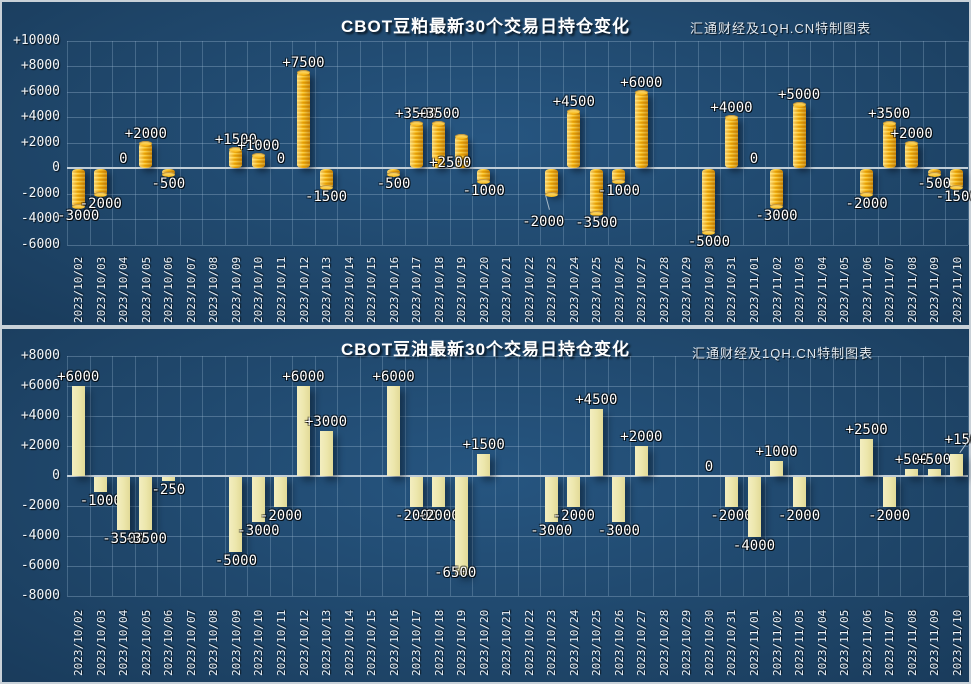  Describe the element at coordinates (372, 642) in the screenshot. I see `x-axis-date-label: 2023/10/15` at that location.